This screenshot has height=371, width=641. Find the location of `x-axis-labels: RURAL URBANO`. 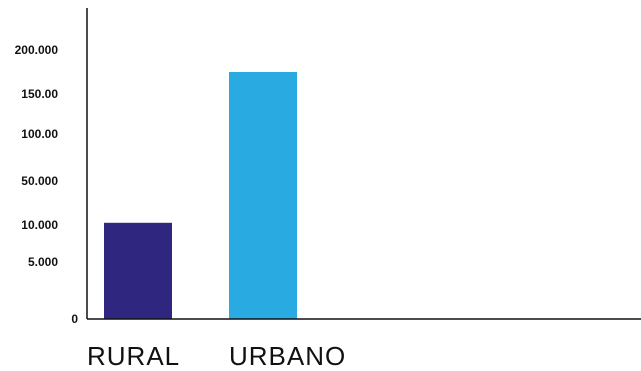

x-axis-labels: RURAL URBANO is located at coordinates (216, 356).